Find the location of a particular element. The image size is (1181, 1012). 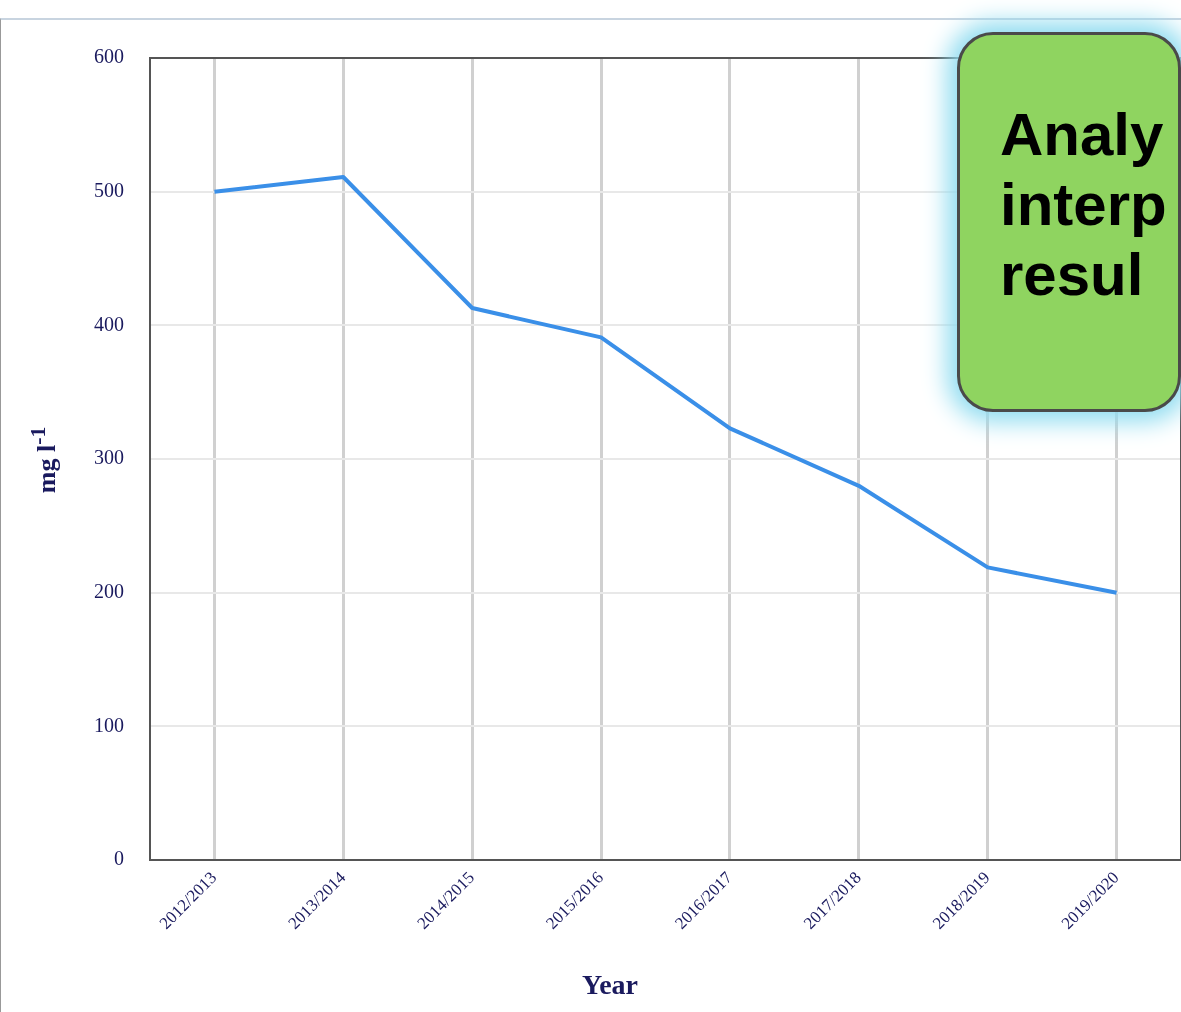

y-tick-label: 0 is located at coordinates (119, 858).